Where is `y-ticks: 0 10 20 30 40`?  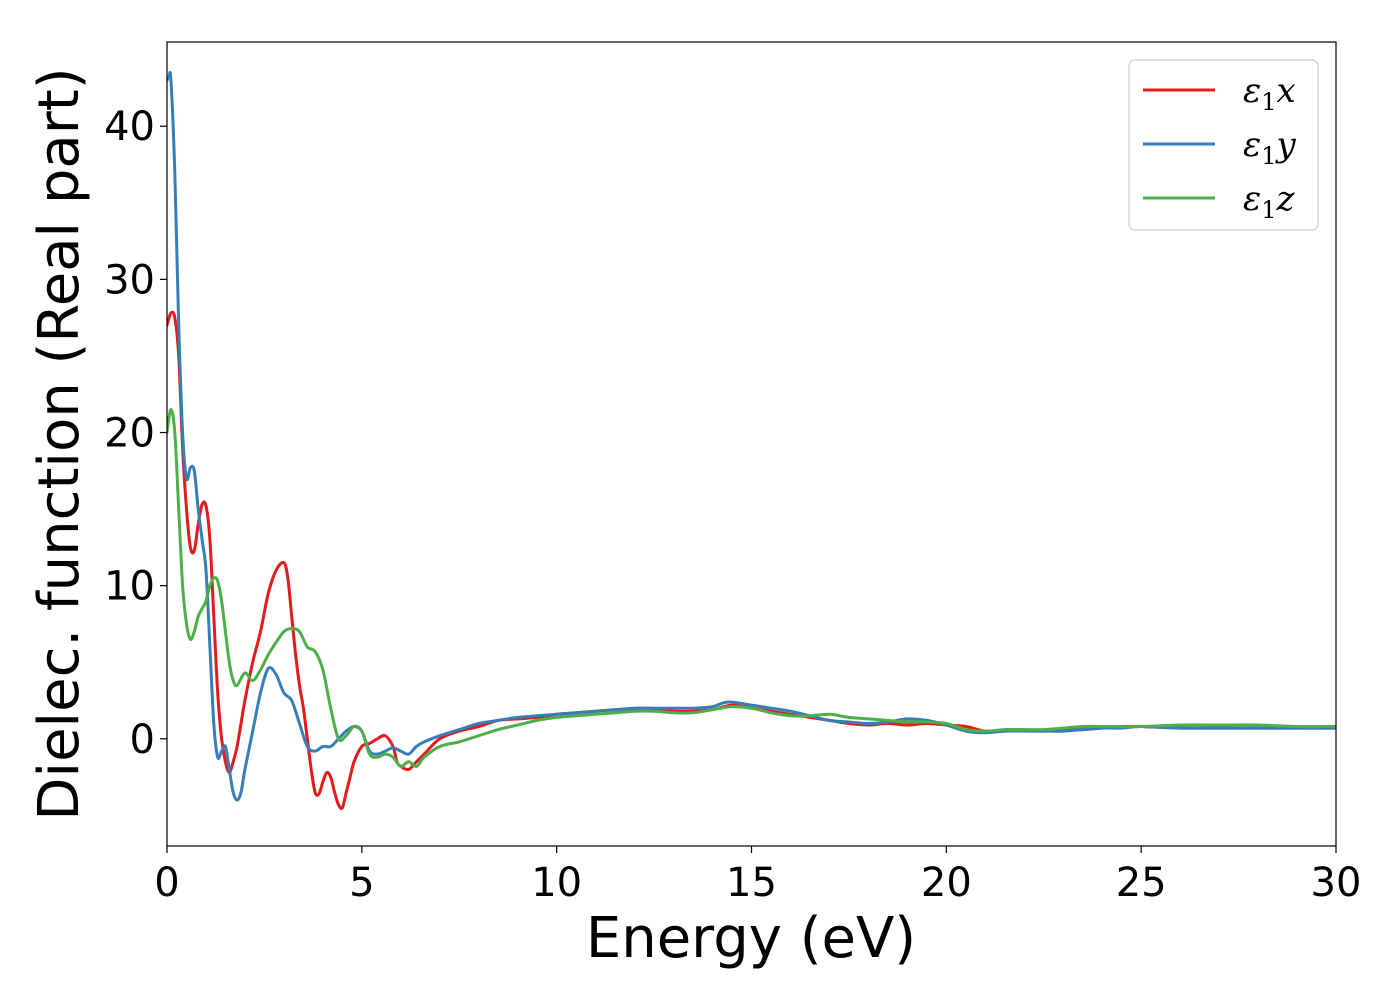 y-ticks: 0 10 20 30 40 is located at coordinates (135, 433).